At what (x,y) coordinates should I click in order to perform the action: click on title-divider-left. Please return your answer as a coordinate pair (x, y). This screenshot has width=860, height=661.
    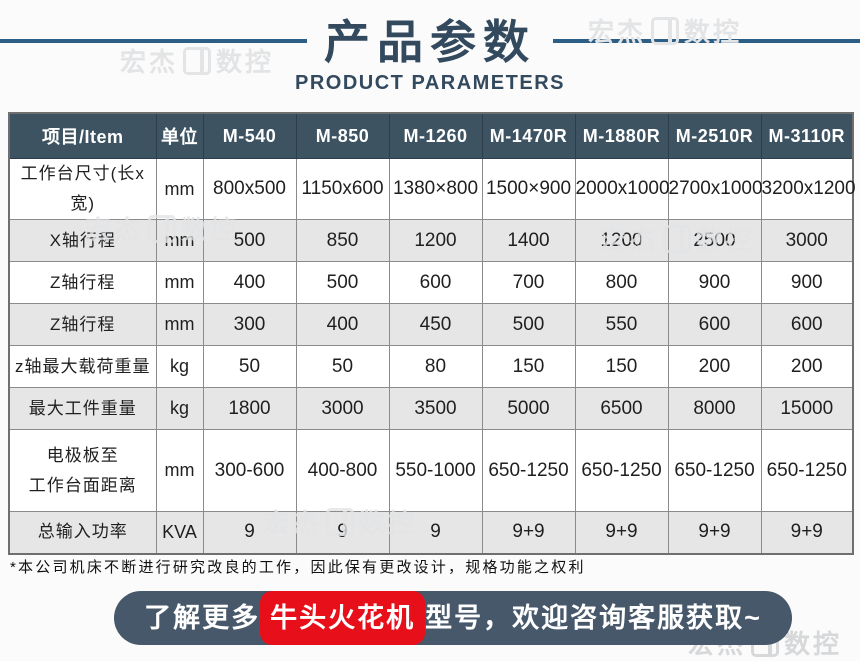
    Looking at the image, I should click on (153, 41).